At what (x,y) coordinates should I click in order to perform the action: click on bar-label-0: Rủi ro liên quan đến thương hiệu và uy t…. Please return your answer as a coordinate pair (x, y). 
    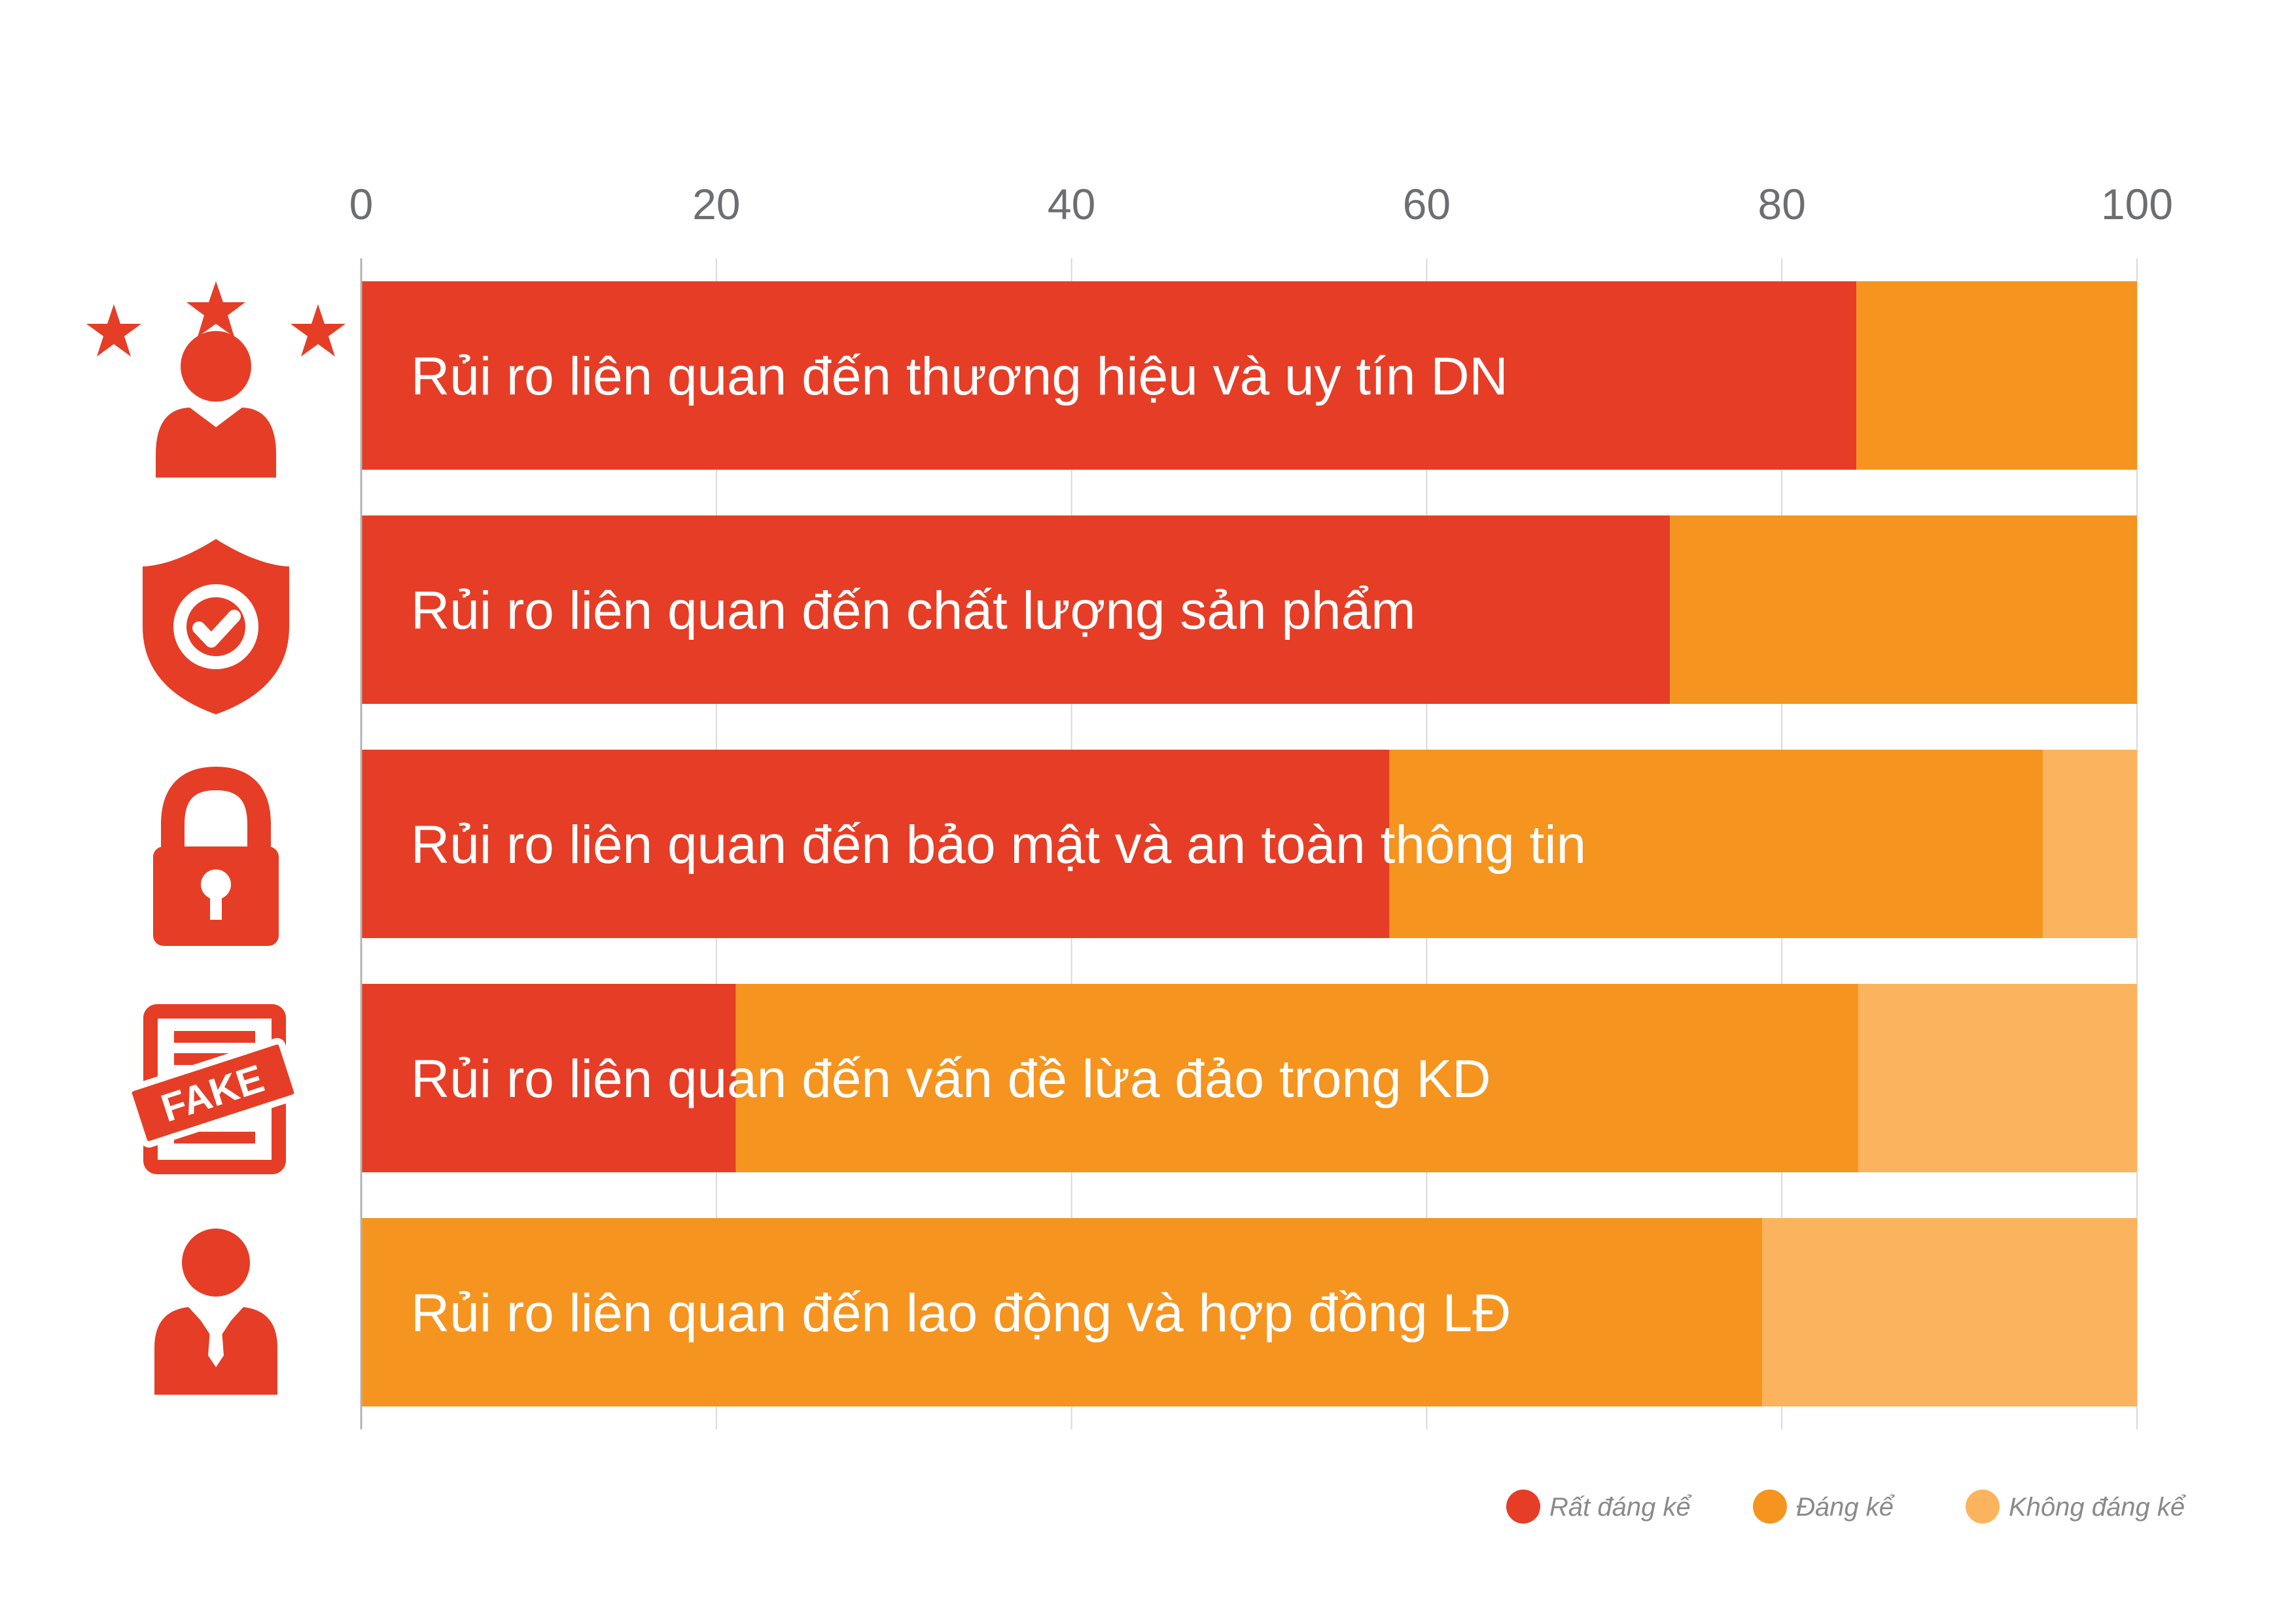
    Looking at the image, I should click on (959, 376).